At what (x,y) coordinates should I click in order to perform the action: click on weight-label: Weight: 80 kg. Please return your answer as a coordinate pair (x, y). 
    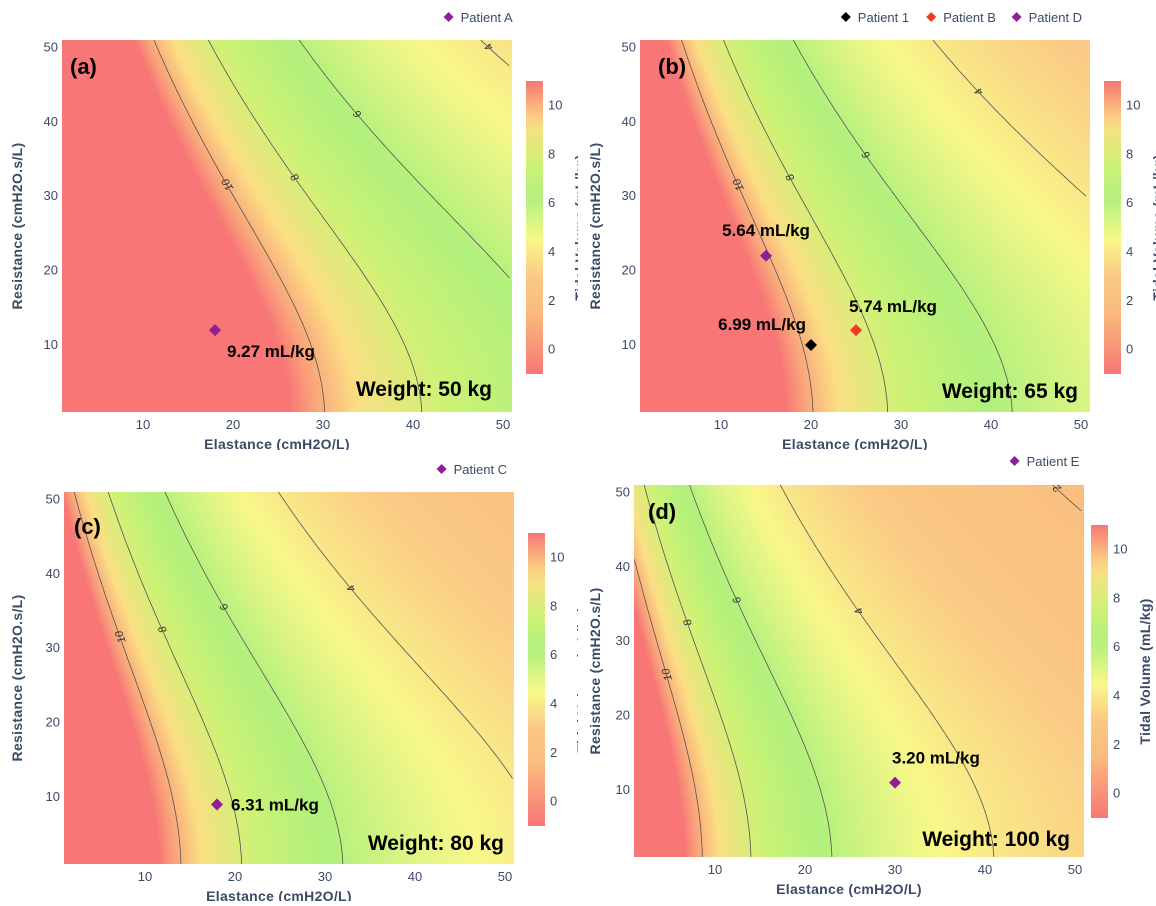
    Looking at the image, I should click on (436, 843).